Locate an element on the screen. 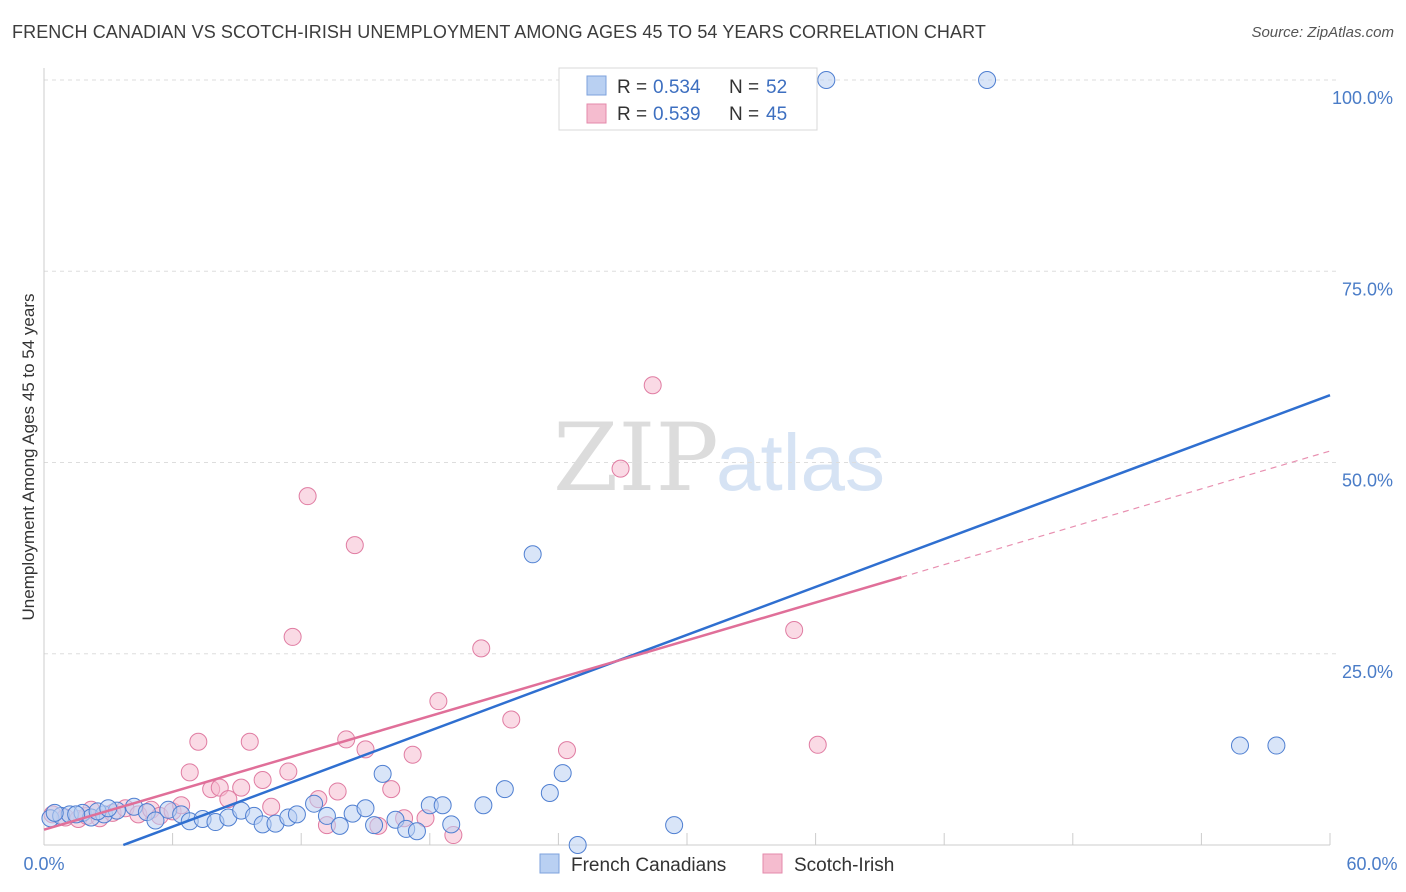  legend-n-value-2: 45 is located at coordinates (776, 114).